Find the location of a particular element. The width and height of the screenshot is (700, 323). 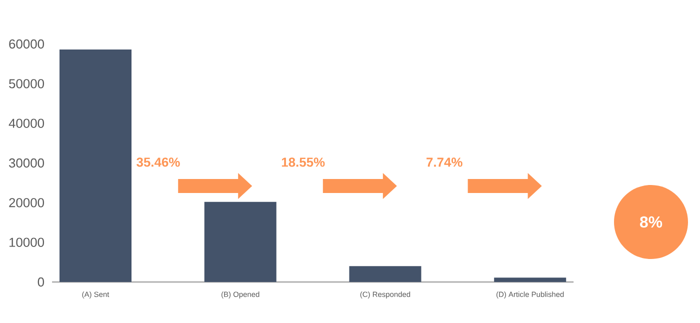

y-tick-label: 0 is located at coordinates (41, 282).